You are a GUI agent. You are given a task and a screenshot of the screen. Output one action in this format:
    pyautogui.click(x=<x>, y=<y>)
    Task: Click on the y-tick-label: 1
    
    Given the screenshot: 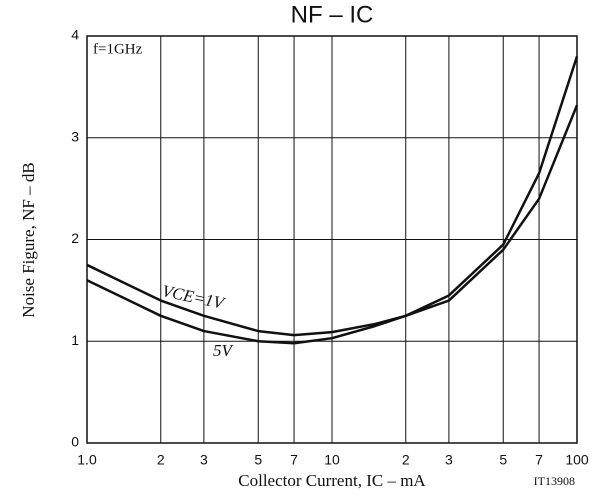 What is the action you would take?
    pyautogui.click(x=75, y=340)
    